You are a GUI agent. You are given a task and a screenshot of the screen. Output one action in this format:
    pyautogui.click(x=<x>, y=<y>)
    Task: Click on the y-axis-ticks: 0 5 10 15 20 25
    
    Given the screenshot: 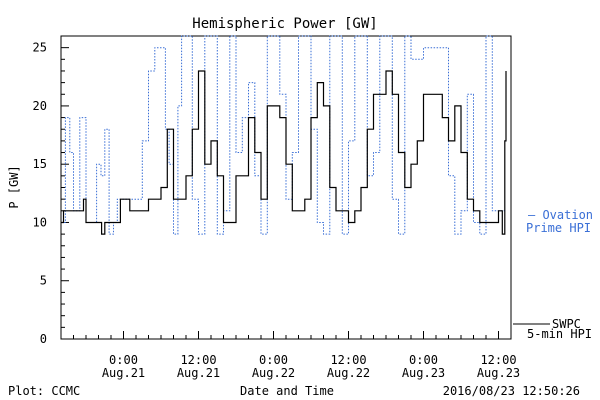 What is the action you would take?
    pyautogui.click(x=51, y=190)
    